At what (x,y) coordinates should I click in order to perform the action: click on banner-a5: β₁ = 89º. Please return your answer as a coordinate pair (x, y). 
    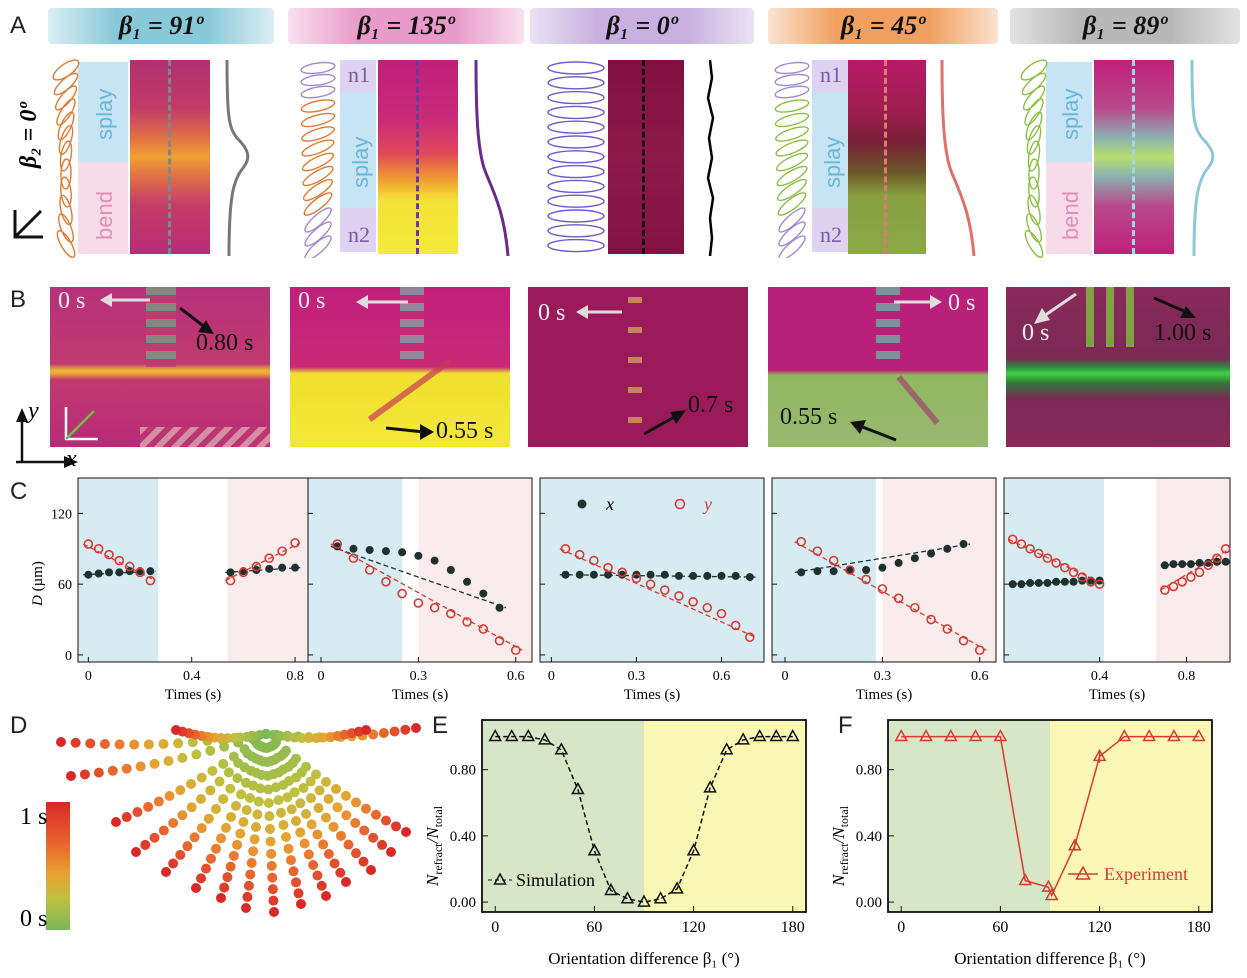
    Looking at the image, I should click on (1125, 26).